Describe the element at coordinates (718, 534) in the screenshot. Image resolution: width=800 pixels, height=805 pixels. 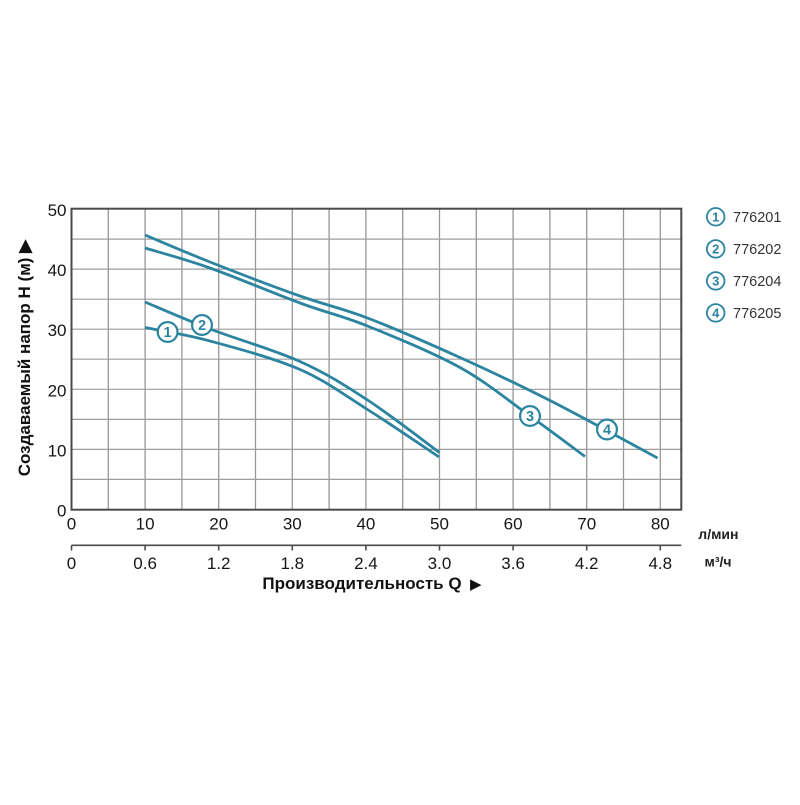
I see `svg-text: л/мин` at that location.